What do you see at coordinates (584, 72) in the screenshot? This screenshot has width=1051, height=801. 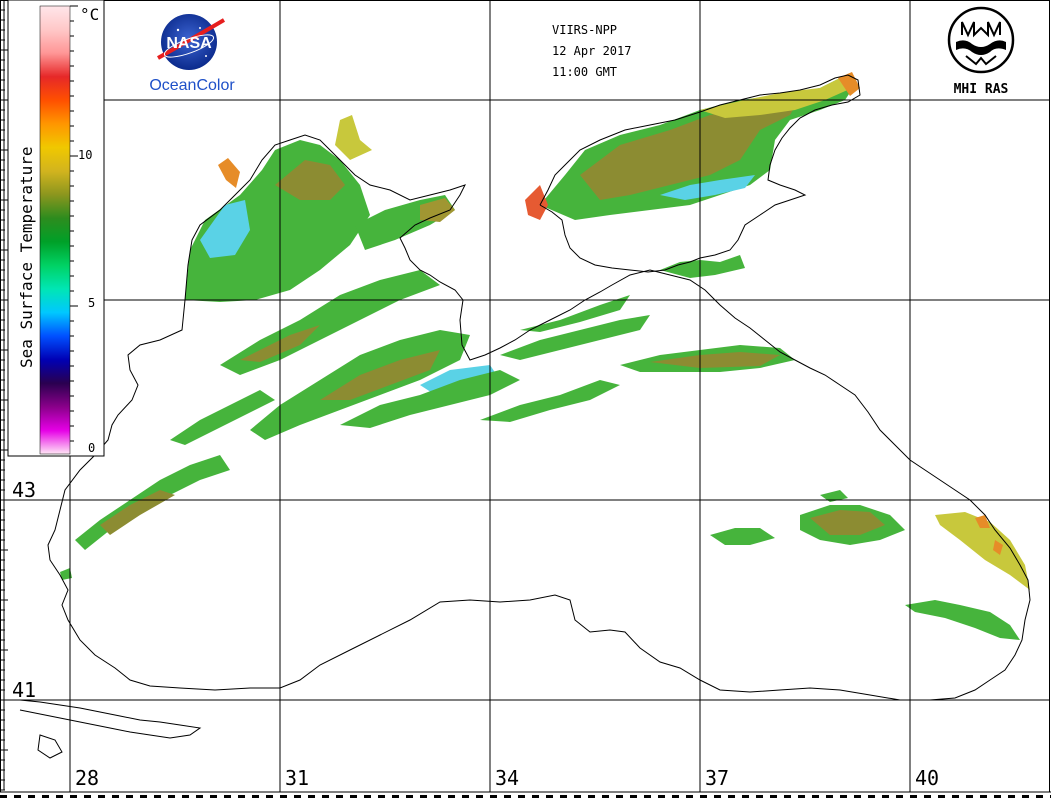 I see `image-time: 11:00 GMT` at bounding box center [584, 72].